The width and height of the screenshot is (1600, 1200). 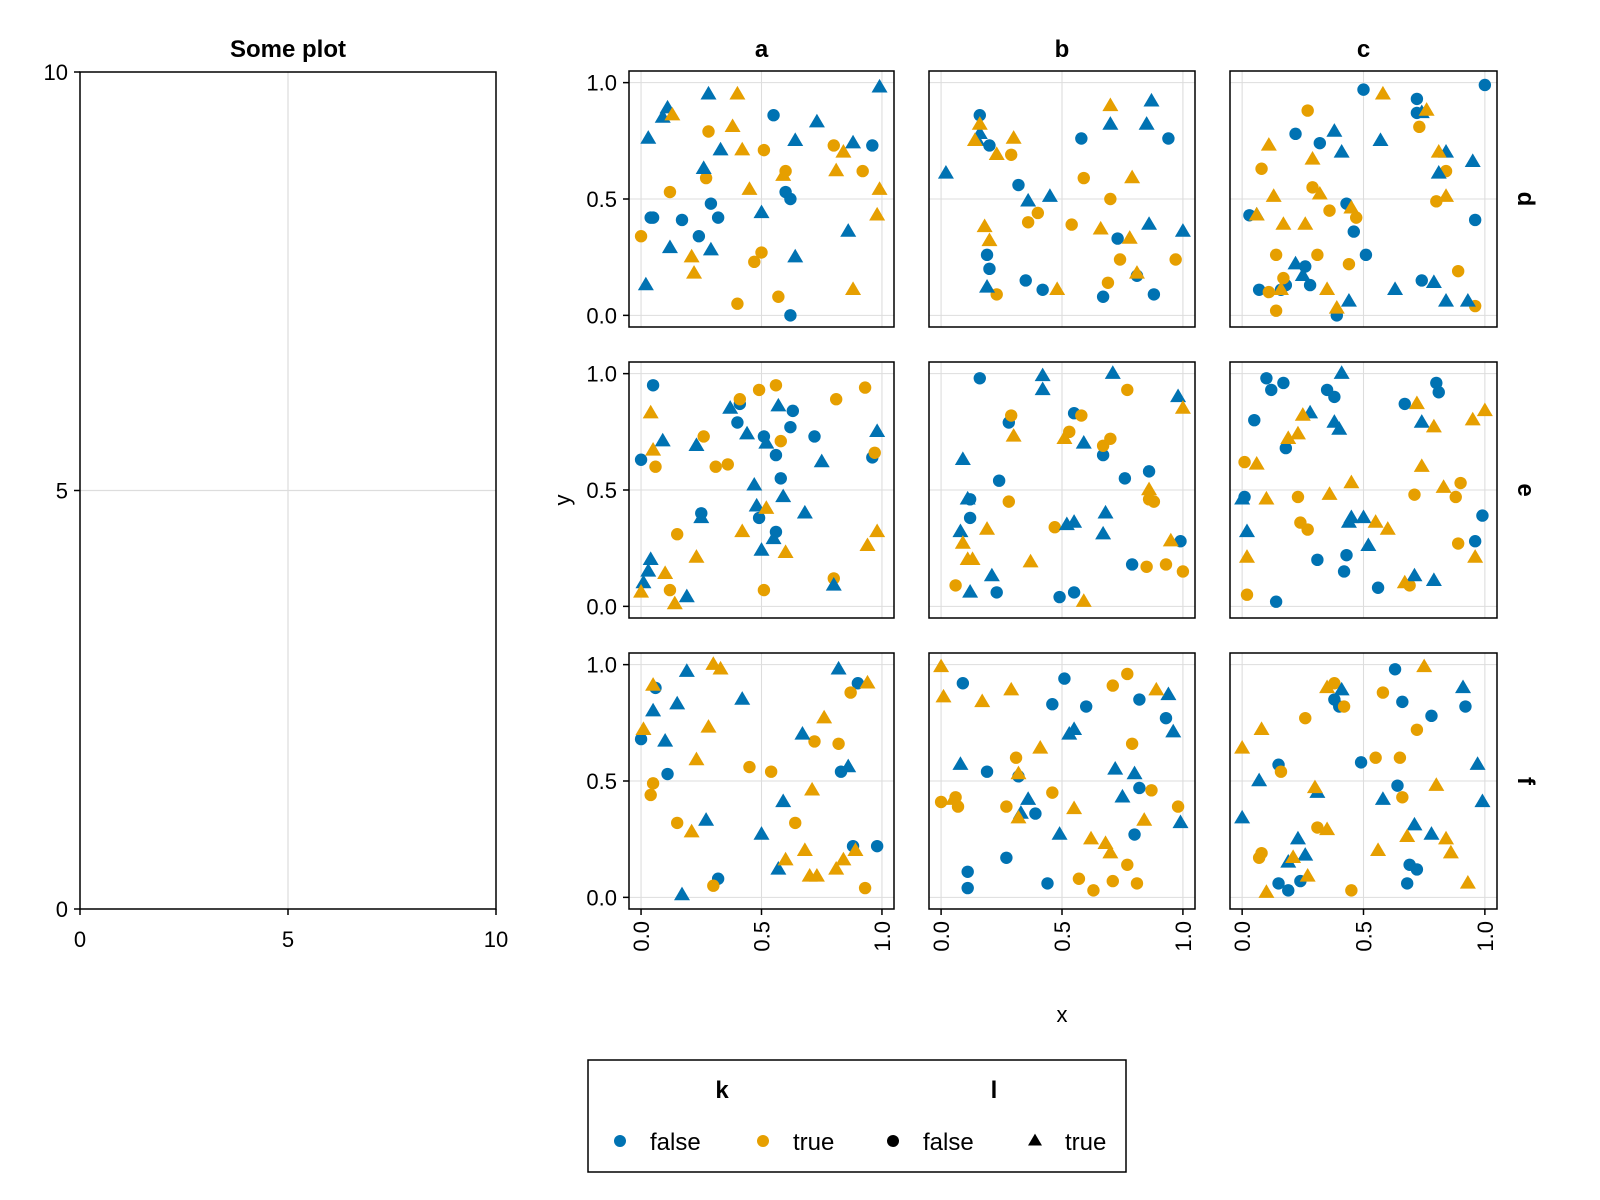 What do you see at coordinates (1062, 936) in the screenshot?
I see `x-tick-label: 0.5` at bounding box center [1062, 936].